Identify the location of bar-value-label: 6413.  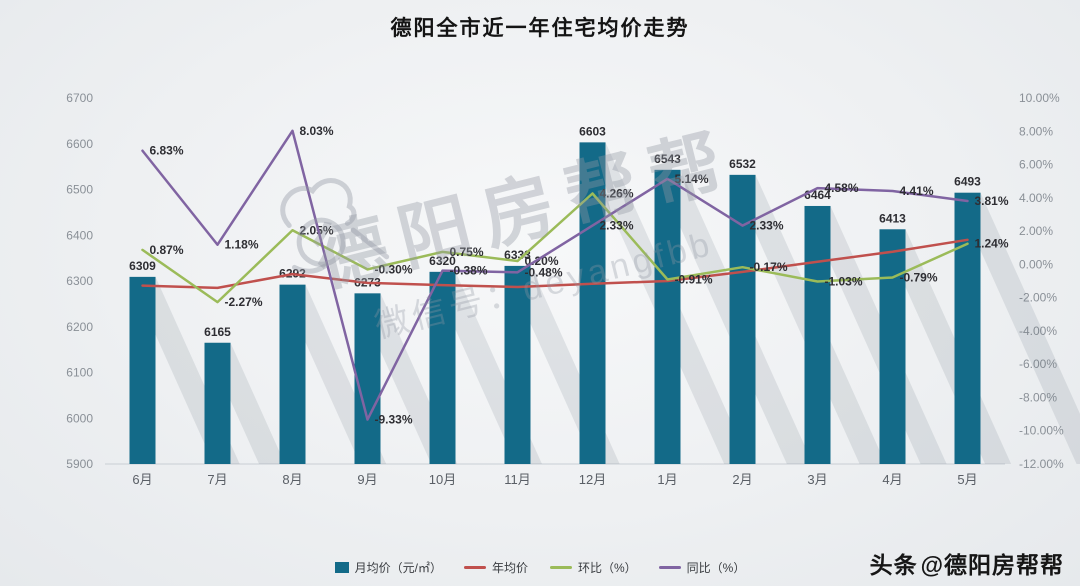
(892, 218).